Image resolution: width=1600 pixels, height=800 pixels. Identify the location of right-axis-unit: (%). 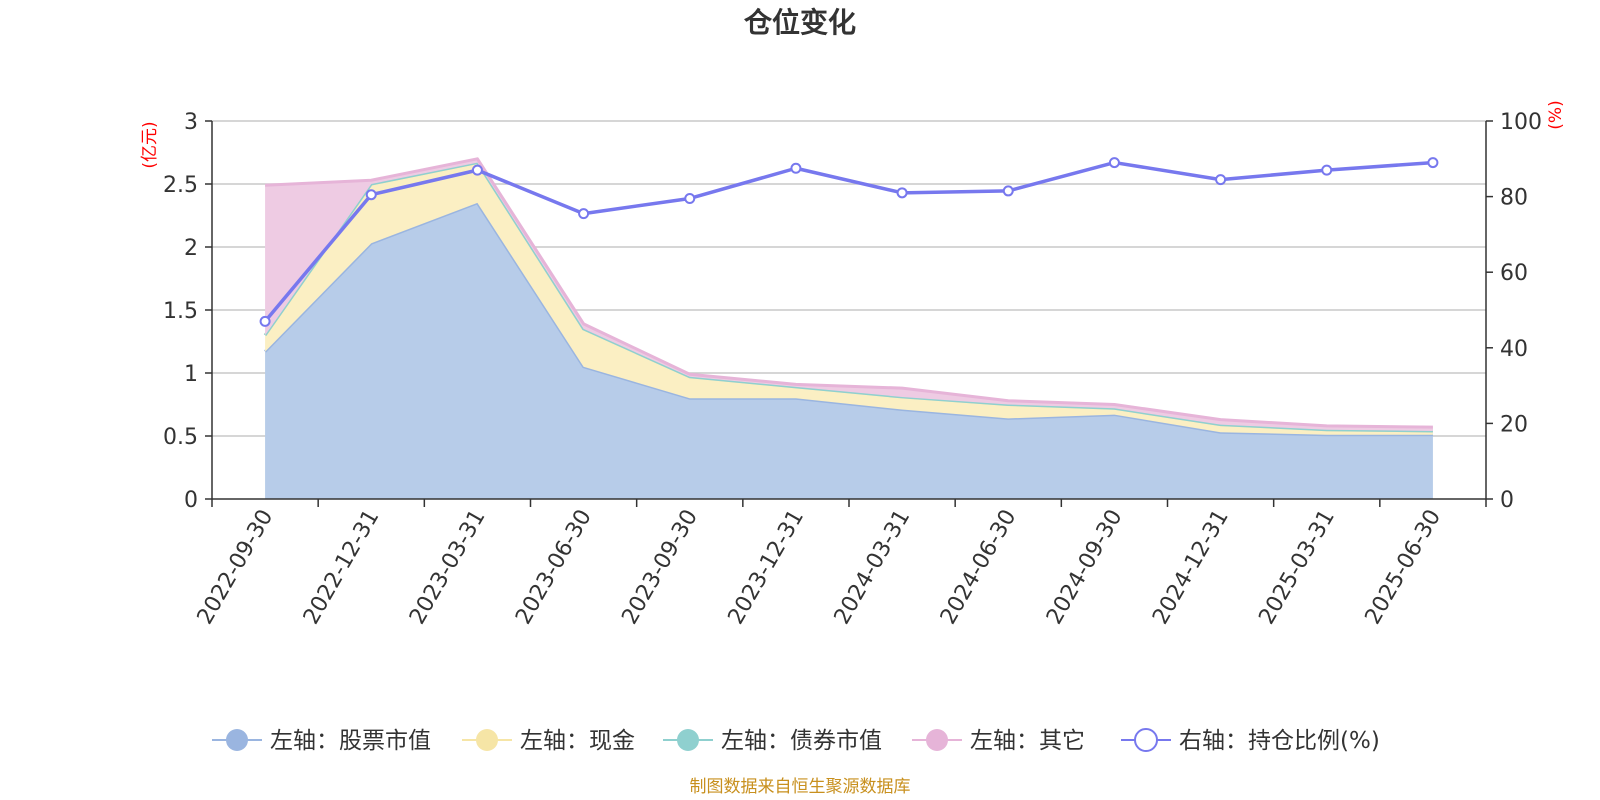
(1556, 114).